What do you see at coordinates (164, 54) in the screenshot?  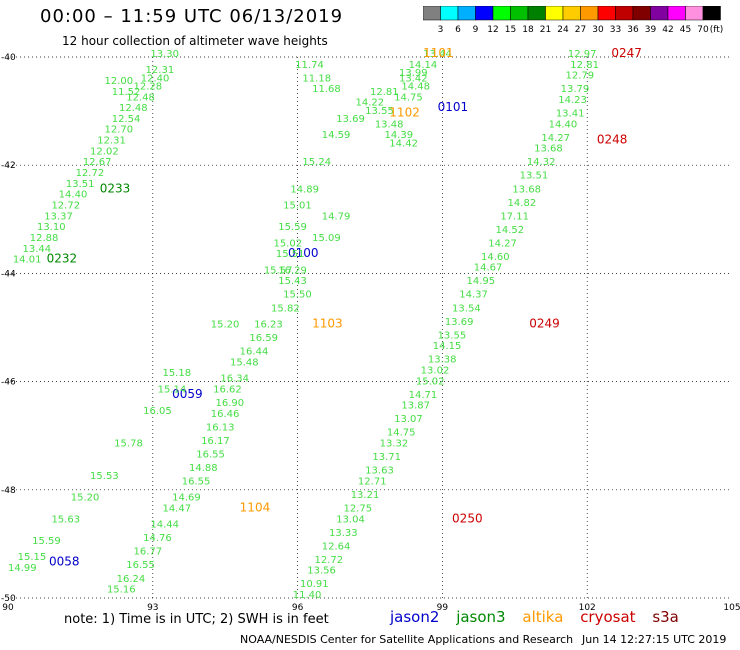 I see `swh-value: 13.30` at bounding box center [164, 54].